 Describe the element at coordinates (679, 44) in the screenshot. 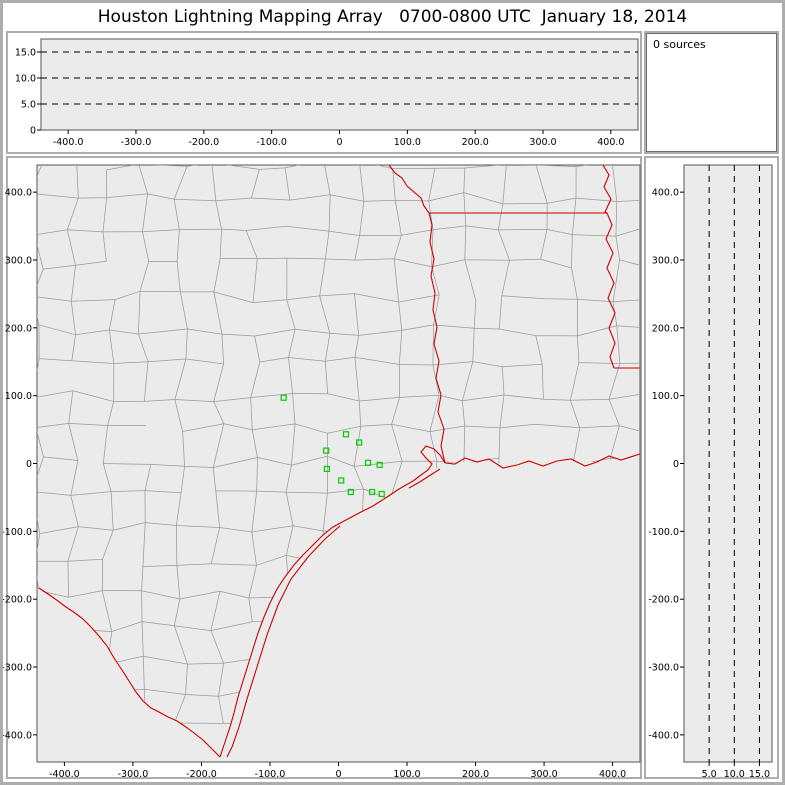

I see `sources-count-label: 0 sources` at that location.